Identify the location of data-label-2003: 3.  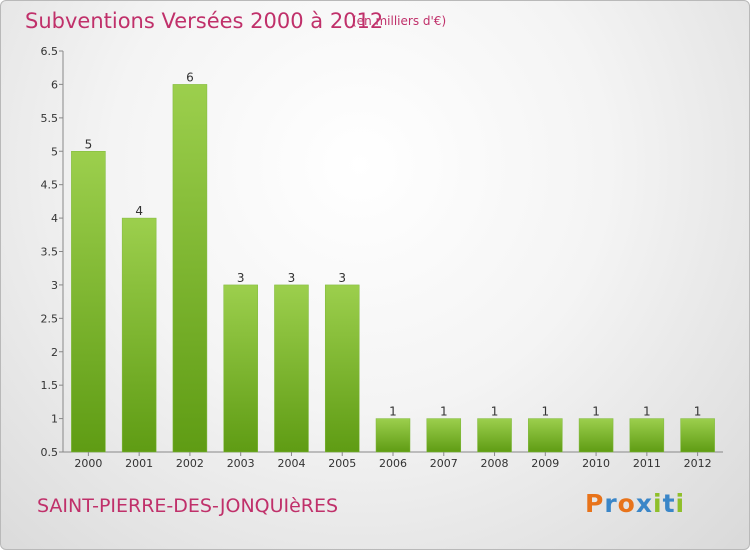
(241, 278).